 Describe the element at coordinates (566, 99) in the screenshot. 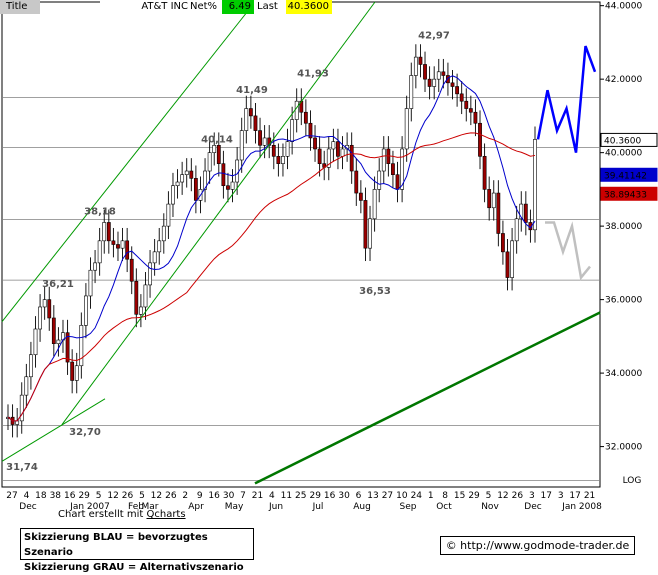

I see `blue-scenario-path` at that location.